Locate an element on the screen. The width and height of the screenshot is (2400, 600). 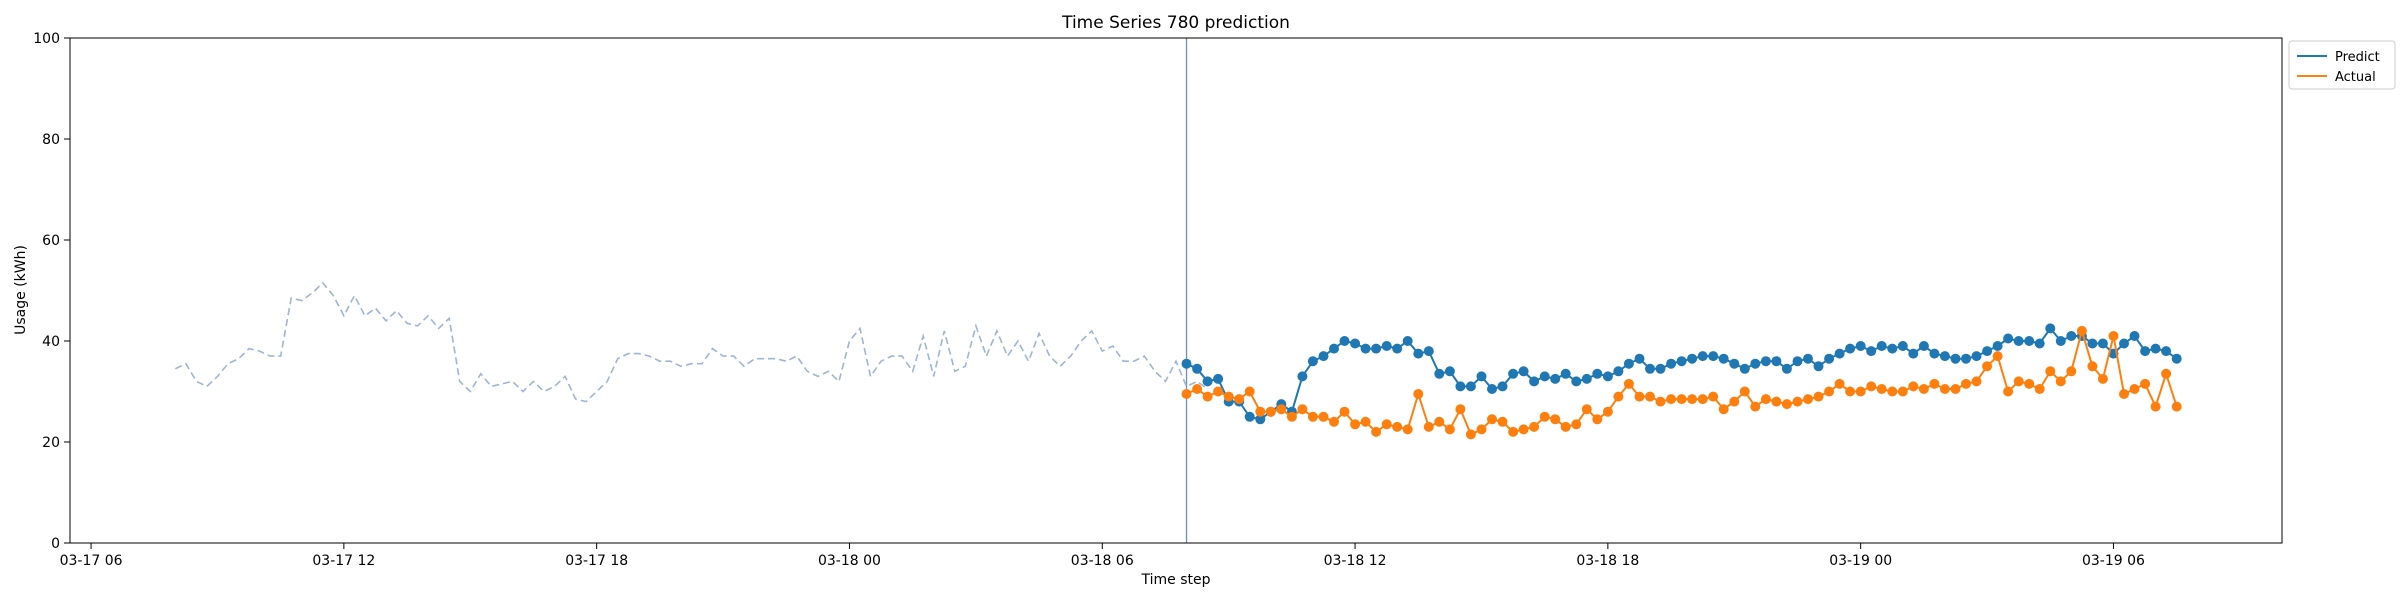
y-tick-label: 0 is located at coordinates (55, 544).